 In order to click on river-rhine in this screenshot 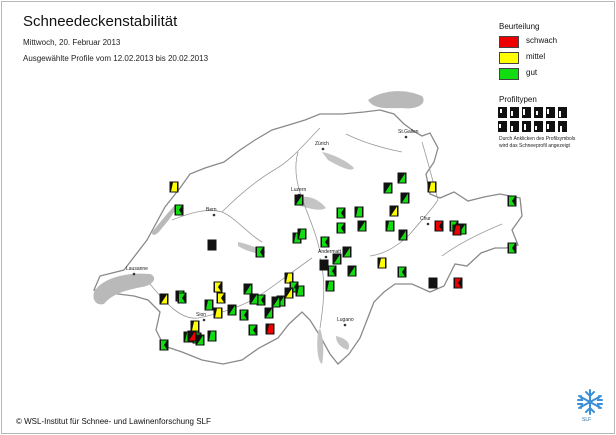, I will do `click(404, 199)`.